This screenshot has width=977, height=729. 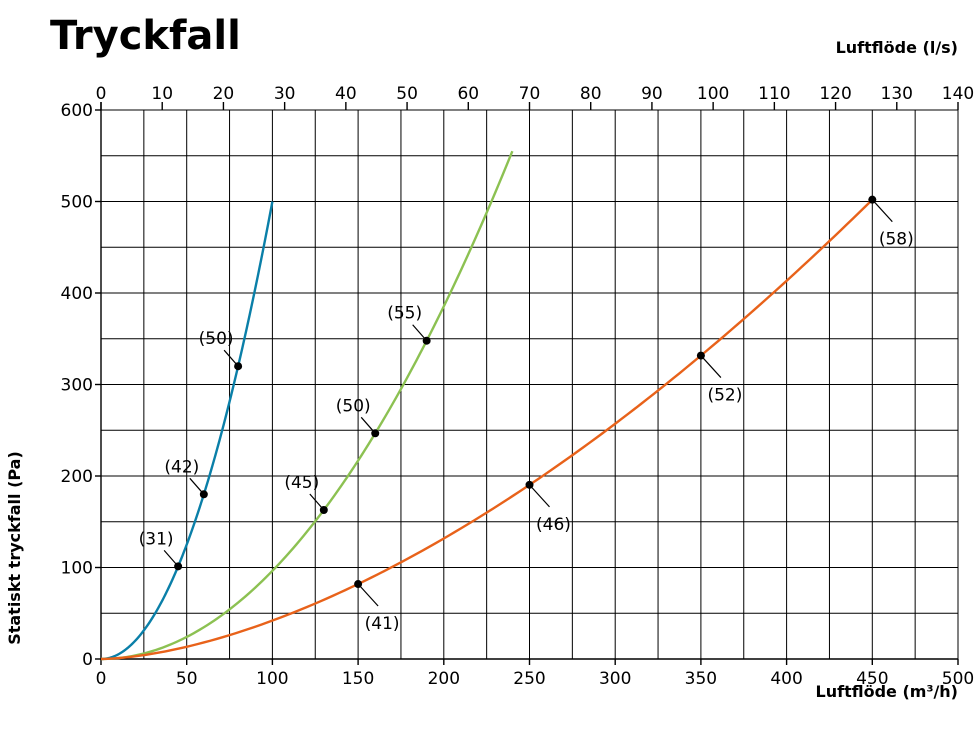 What do you see at coordinates (404, 314) in the screenshot?
I see `data-label: (55)` at bounding box center [404, 314].